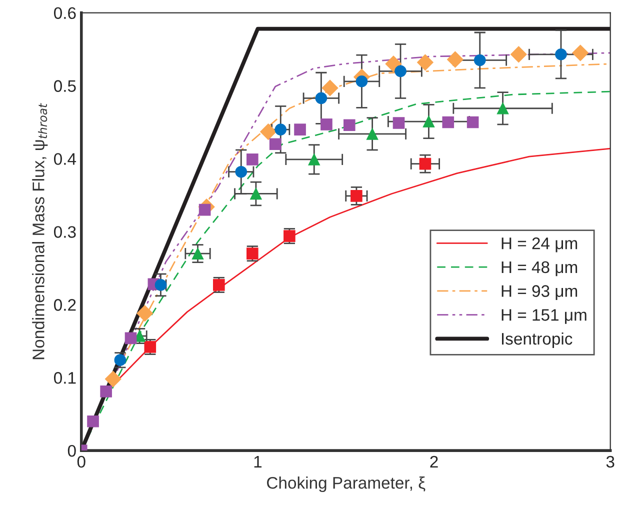 This screenshot has height=512, width=626. Describe the element at coordinates (65, 305) in the screenshot. I see `y-tick-label: 0.2` at that location.